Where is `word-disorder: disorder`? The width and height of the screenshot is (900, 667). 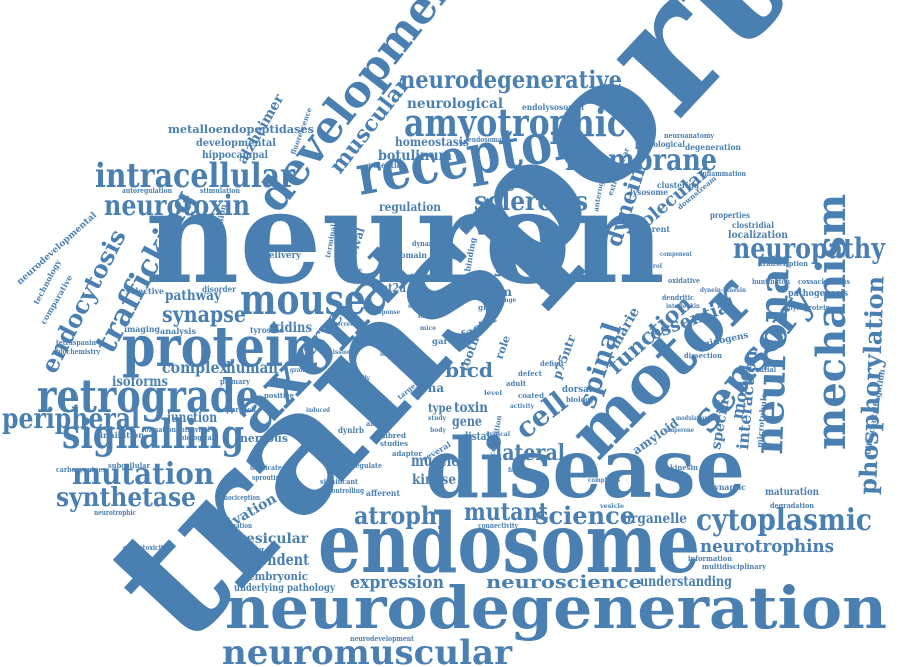 word-disorder: disorder is located at coordinates (219, 289).